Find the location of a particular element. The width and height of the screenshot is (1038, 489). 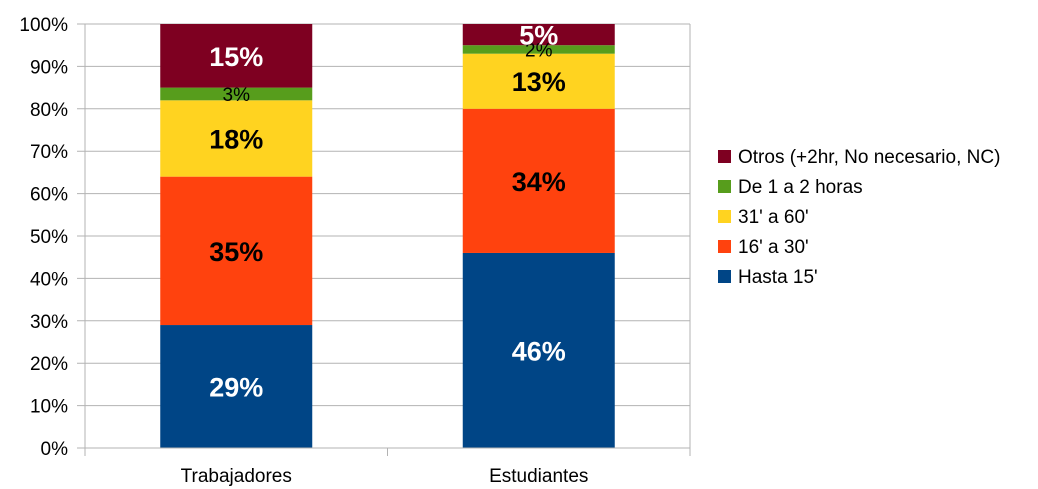

bar-data-label: 35% is located at coordinates (236, 252).